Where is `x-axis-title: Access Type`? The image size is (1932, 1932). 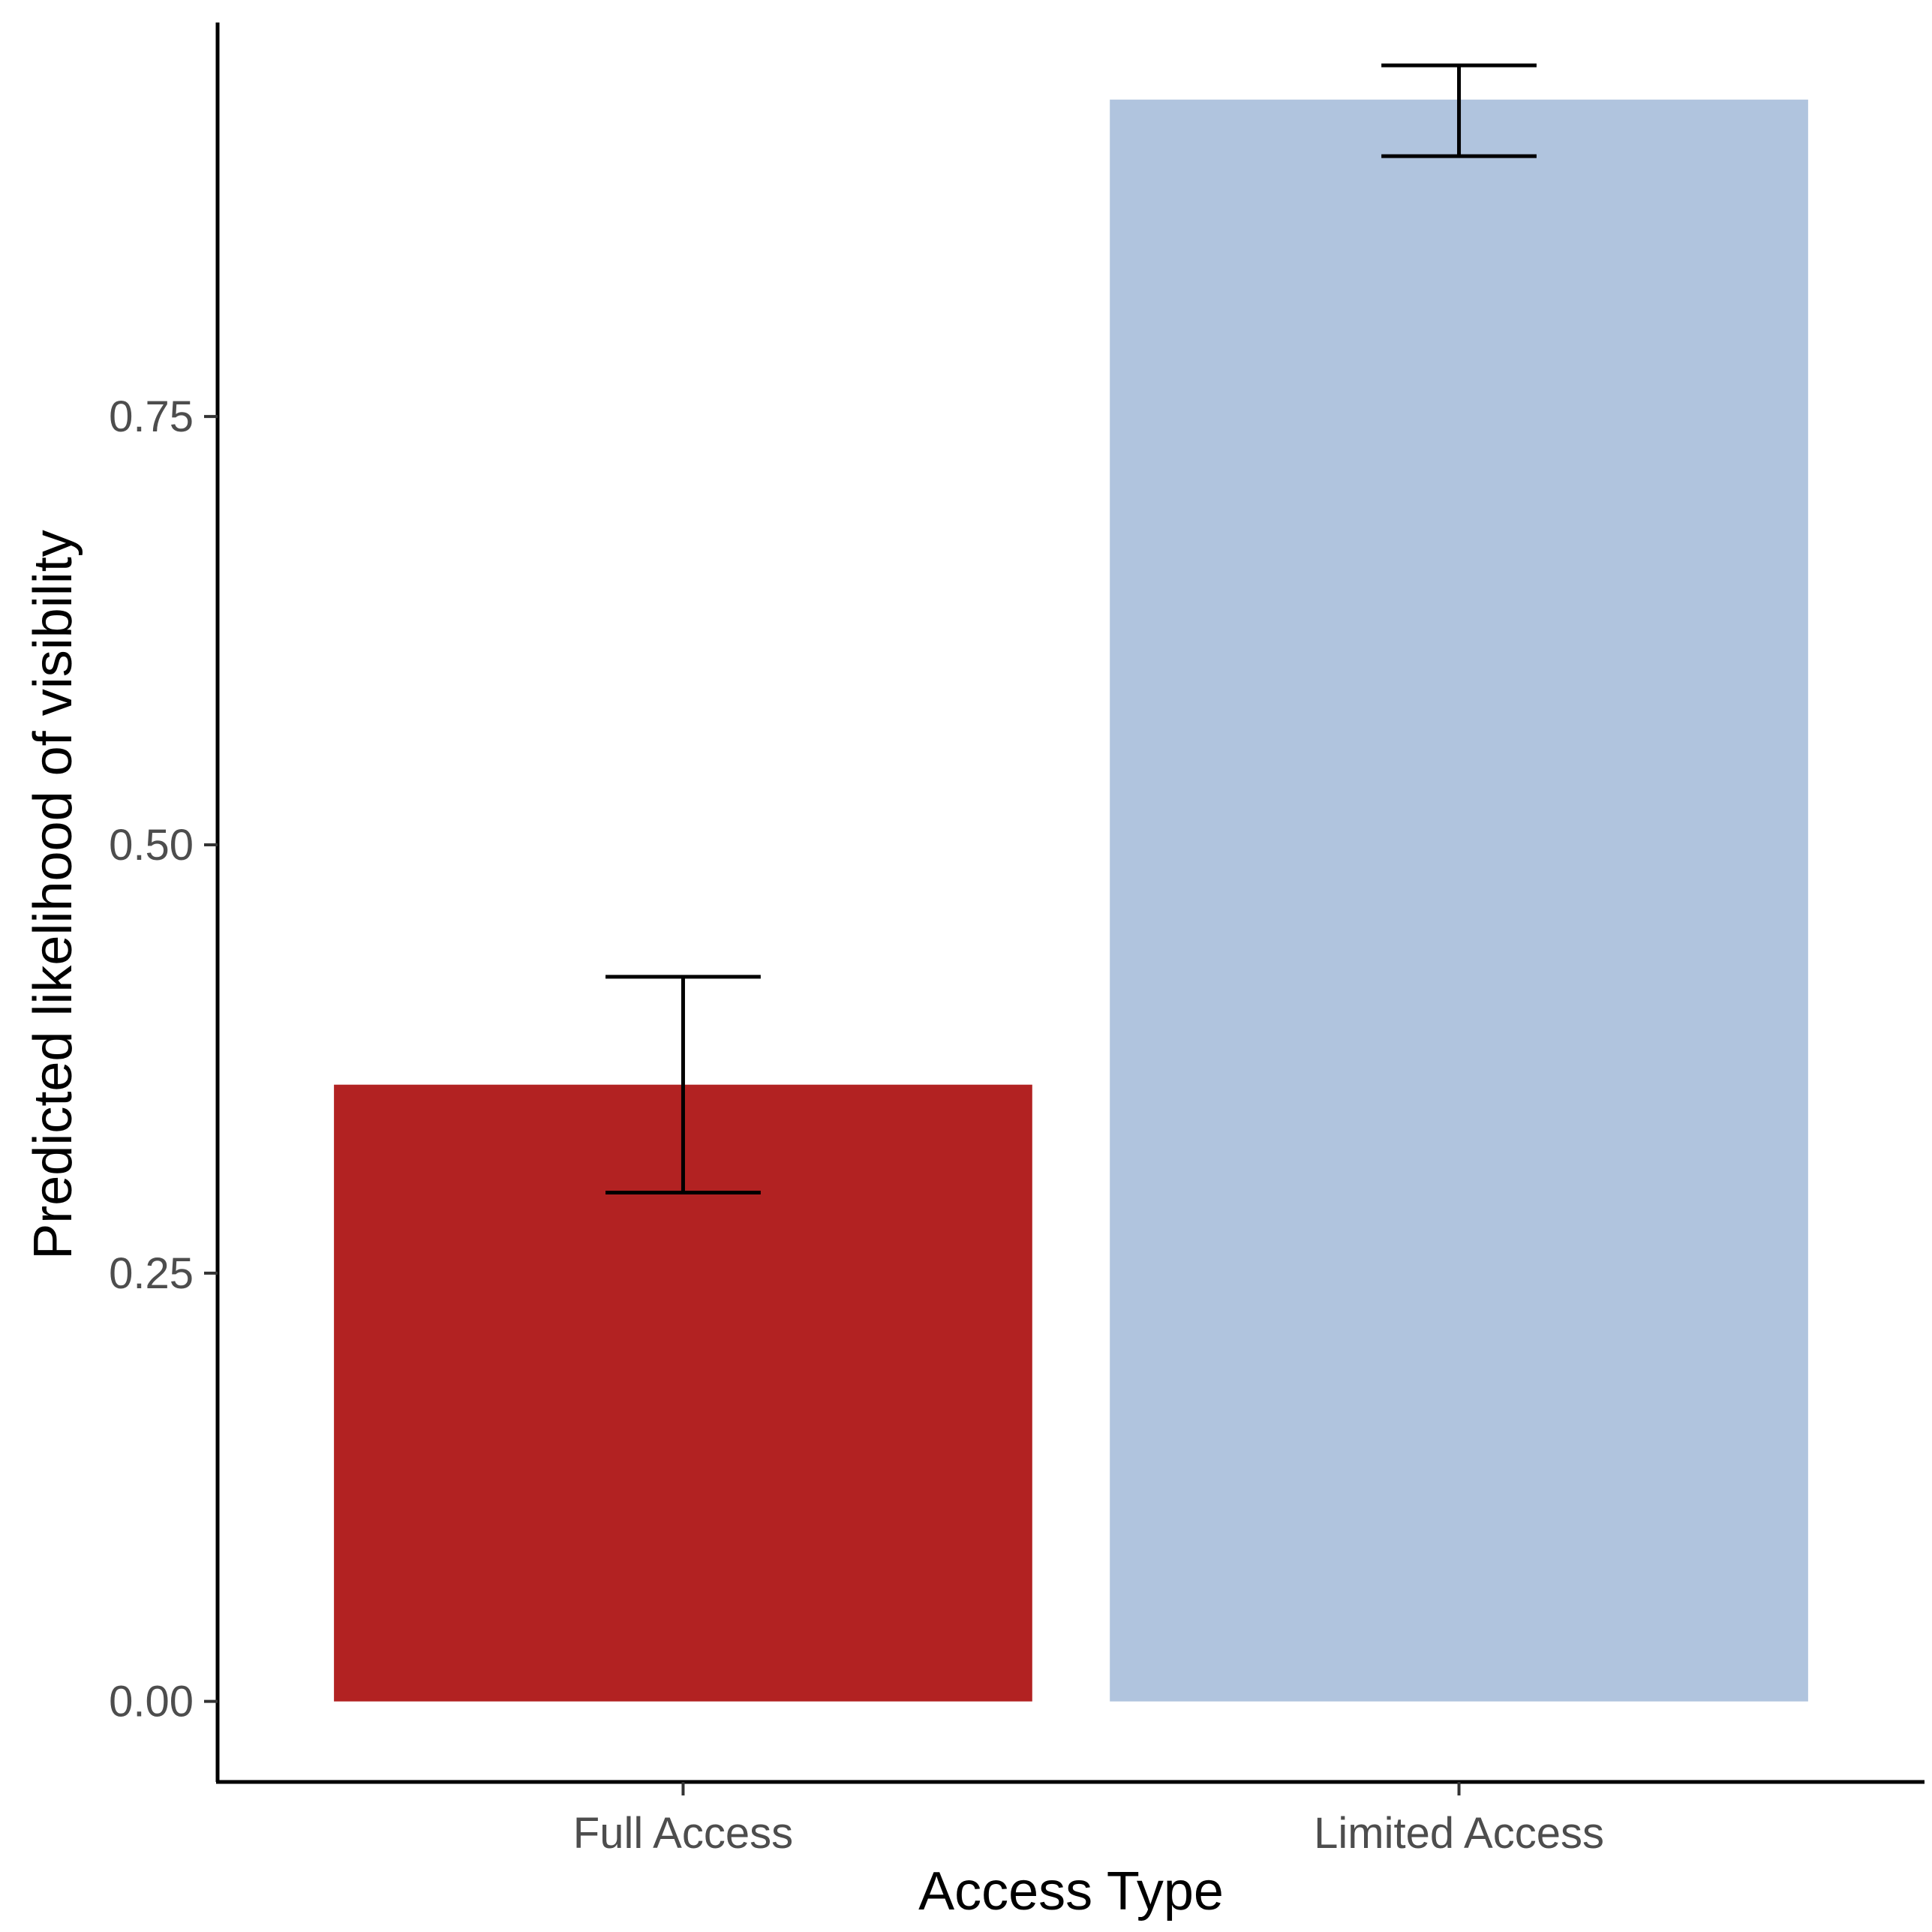 x-axis-title: Access Type is located at coordinates (1071, 1891).